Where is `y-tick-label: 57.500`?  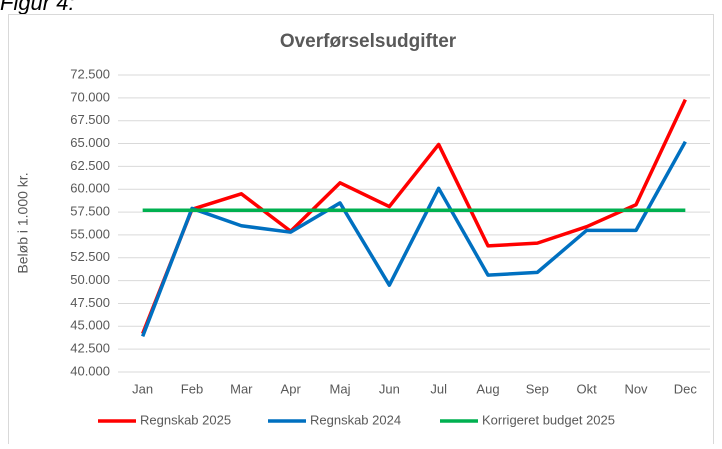
y-tick-label: 57.500 is located at coordinates (90, 211).